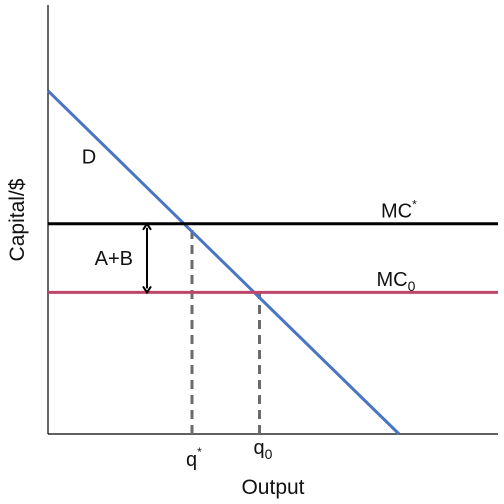 This screenshot has height=504, width=504. I want to click on gap-arrowhead-bottom, so click(147, 290).